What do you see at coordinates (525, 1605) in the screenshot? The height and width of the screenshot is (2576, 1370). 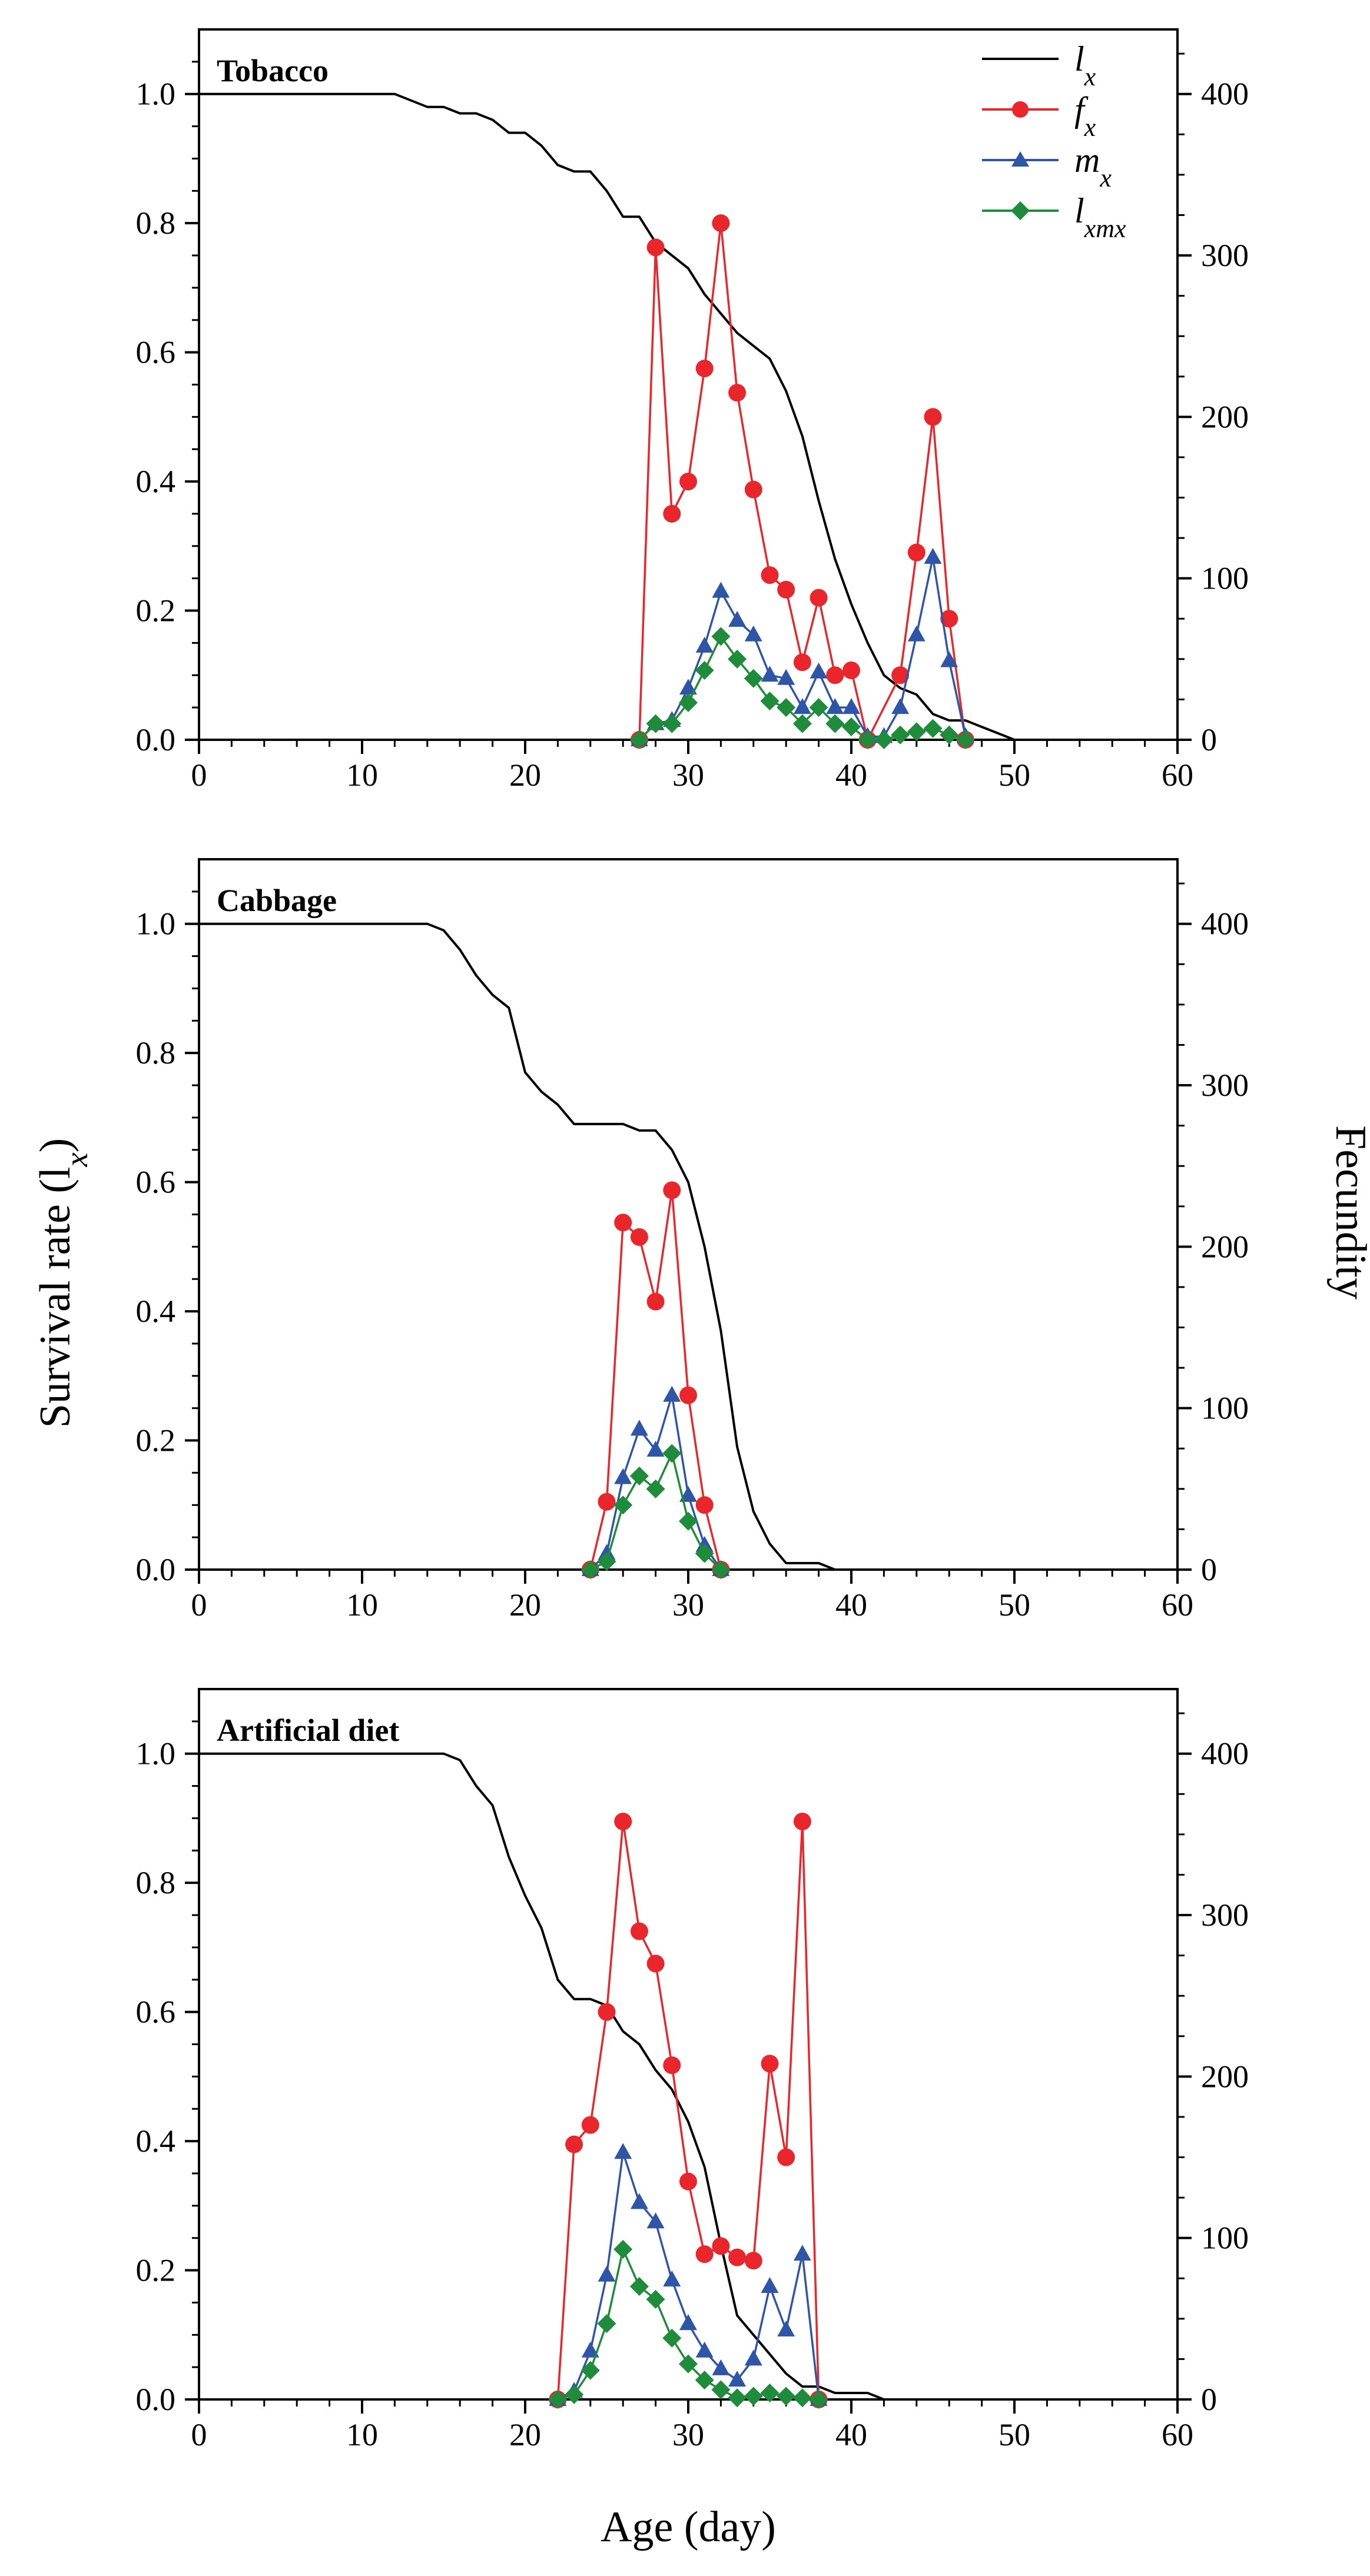 I see `x-tick-label: 20` at bounding box center [525, 1605].